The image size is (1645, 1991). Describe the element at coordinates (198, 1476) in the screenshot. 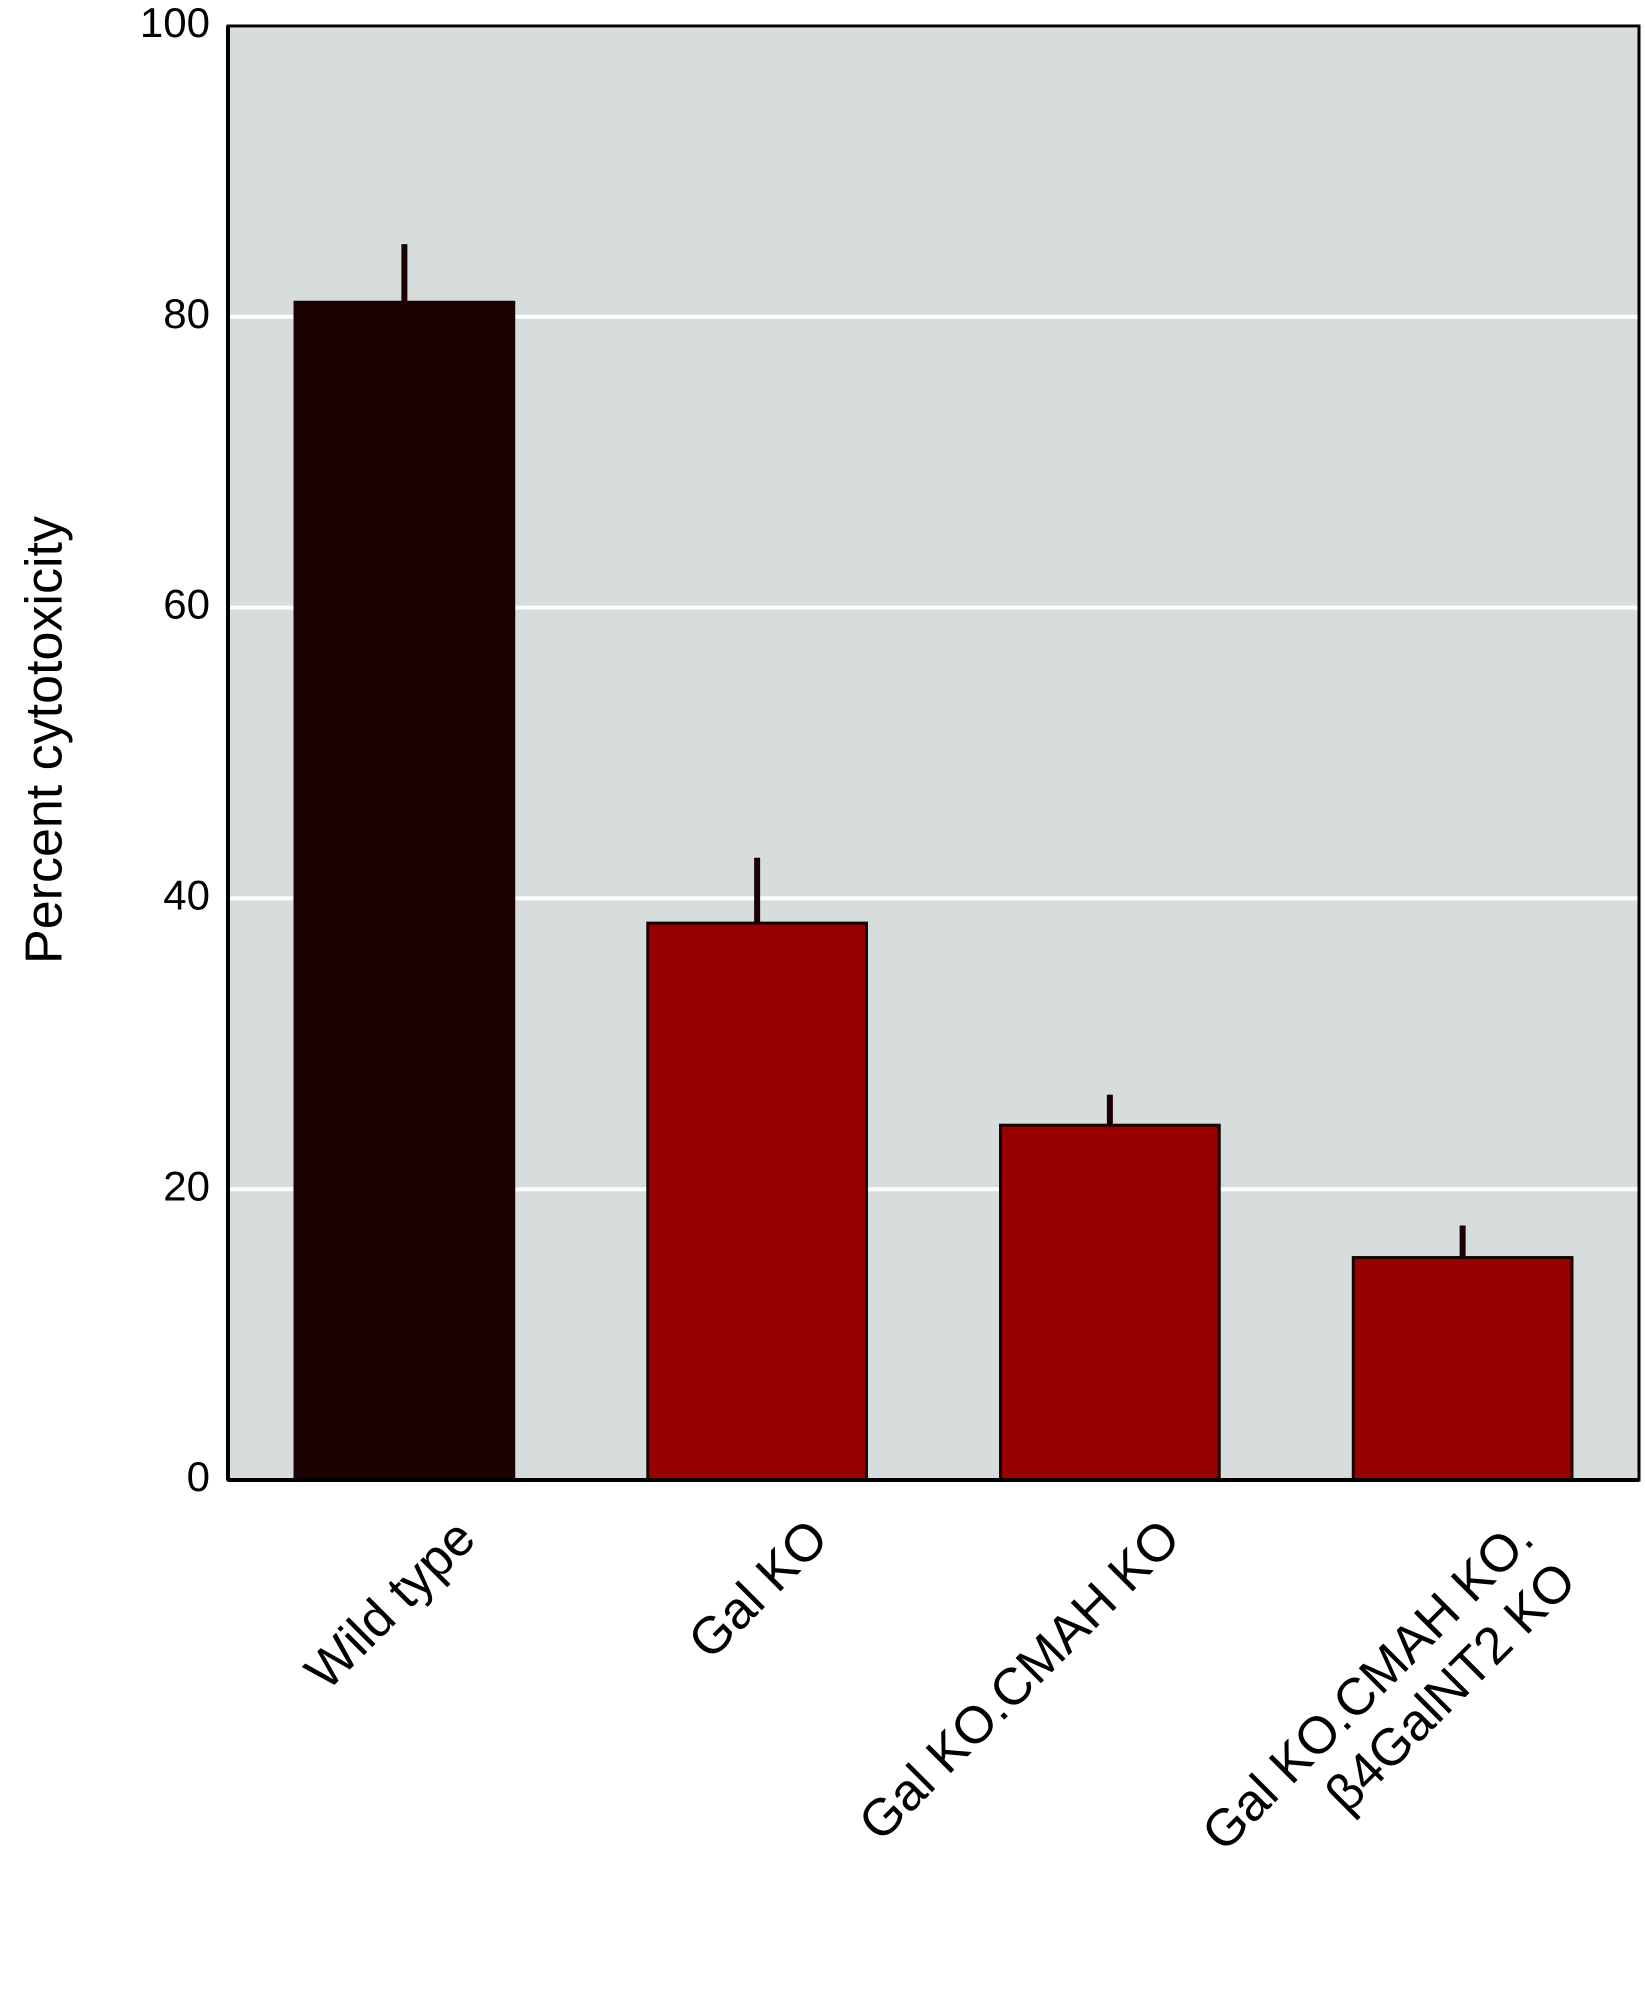

I see `y-tick-label: 0` at that location.